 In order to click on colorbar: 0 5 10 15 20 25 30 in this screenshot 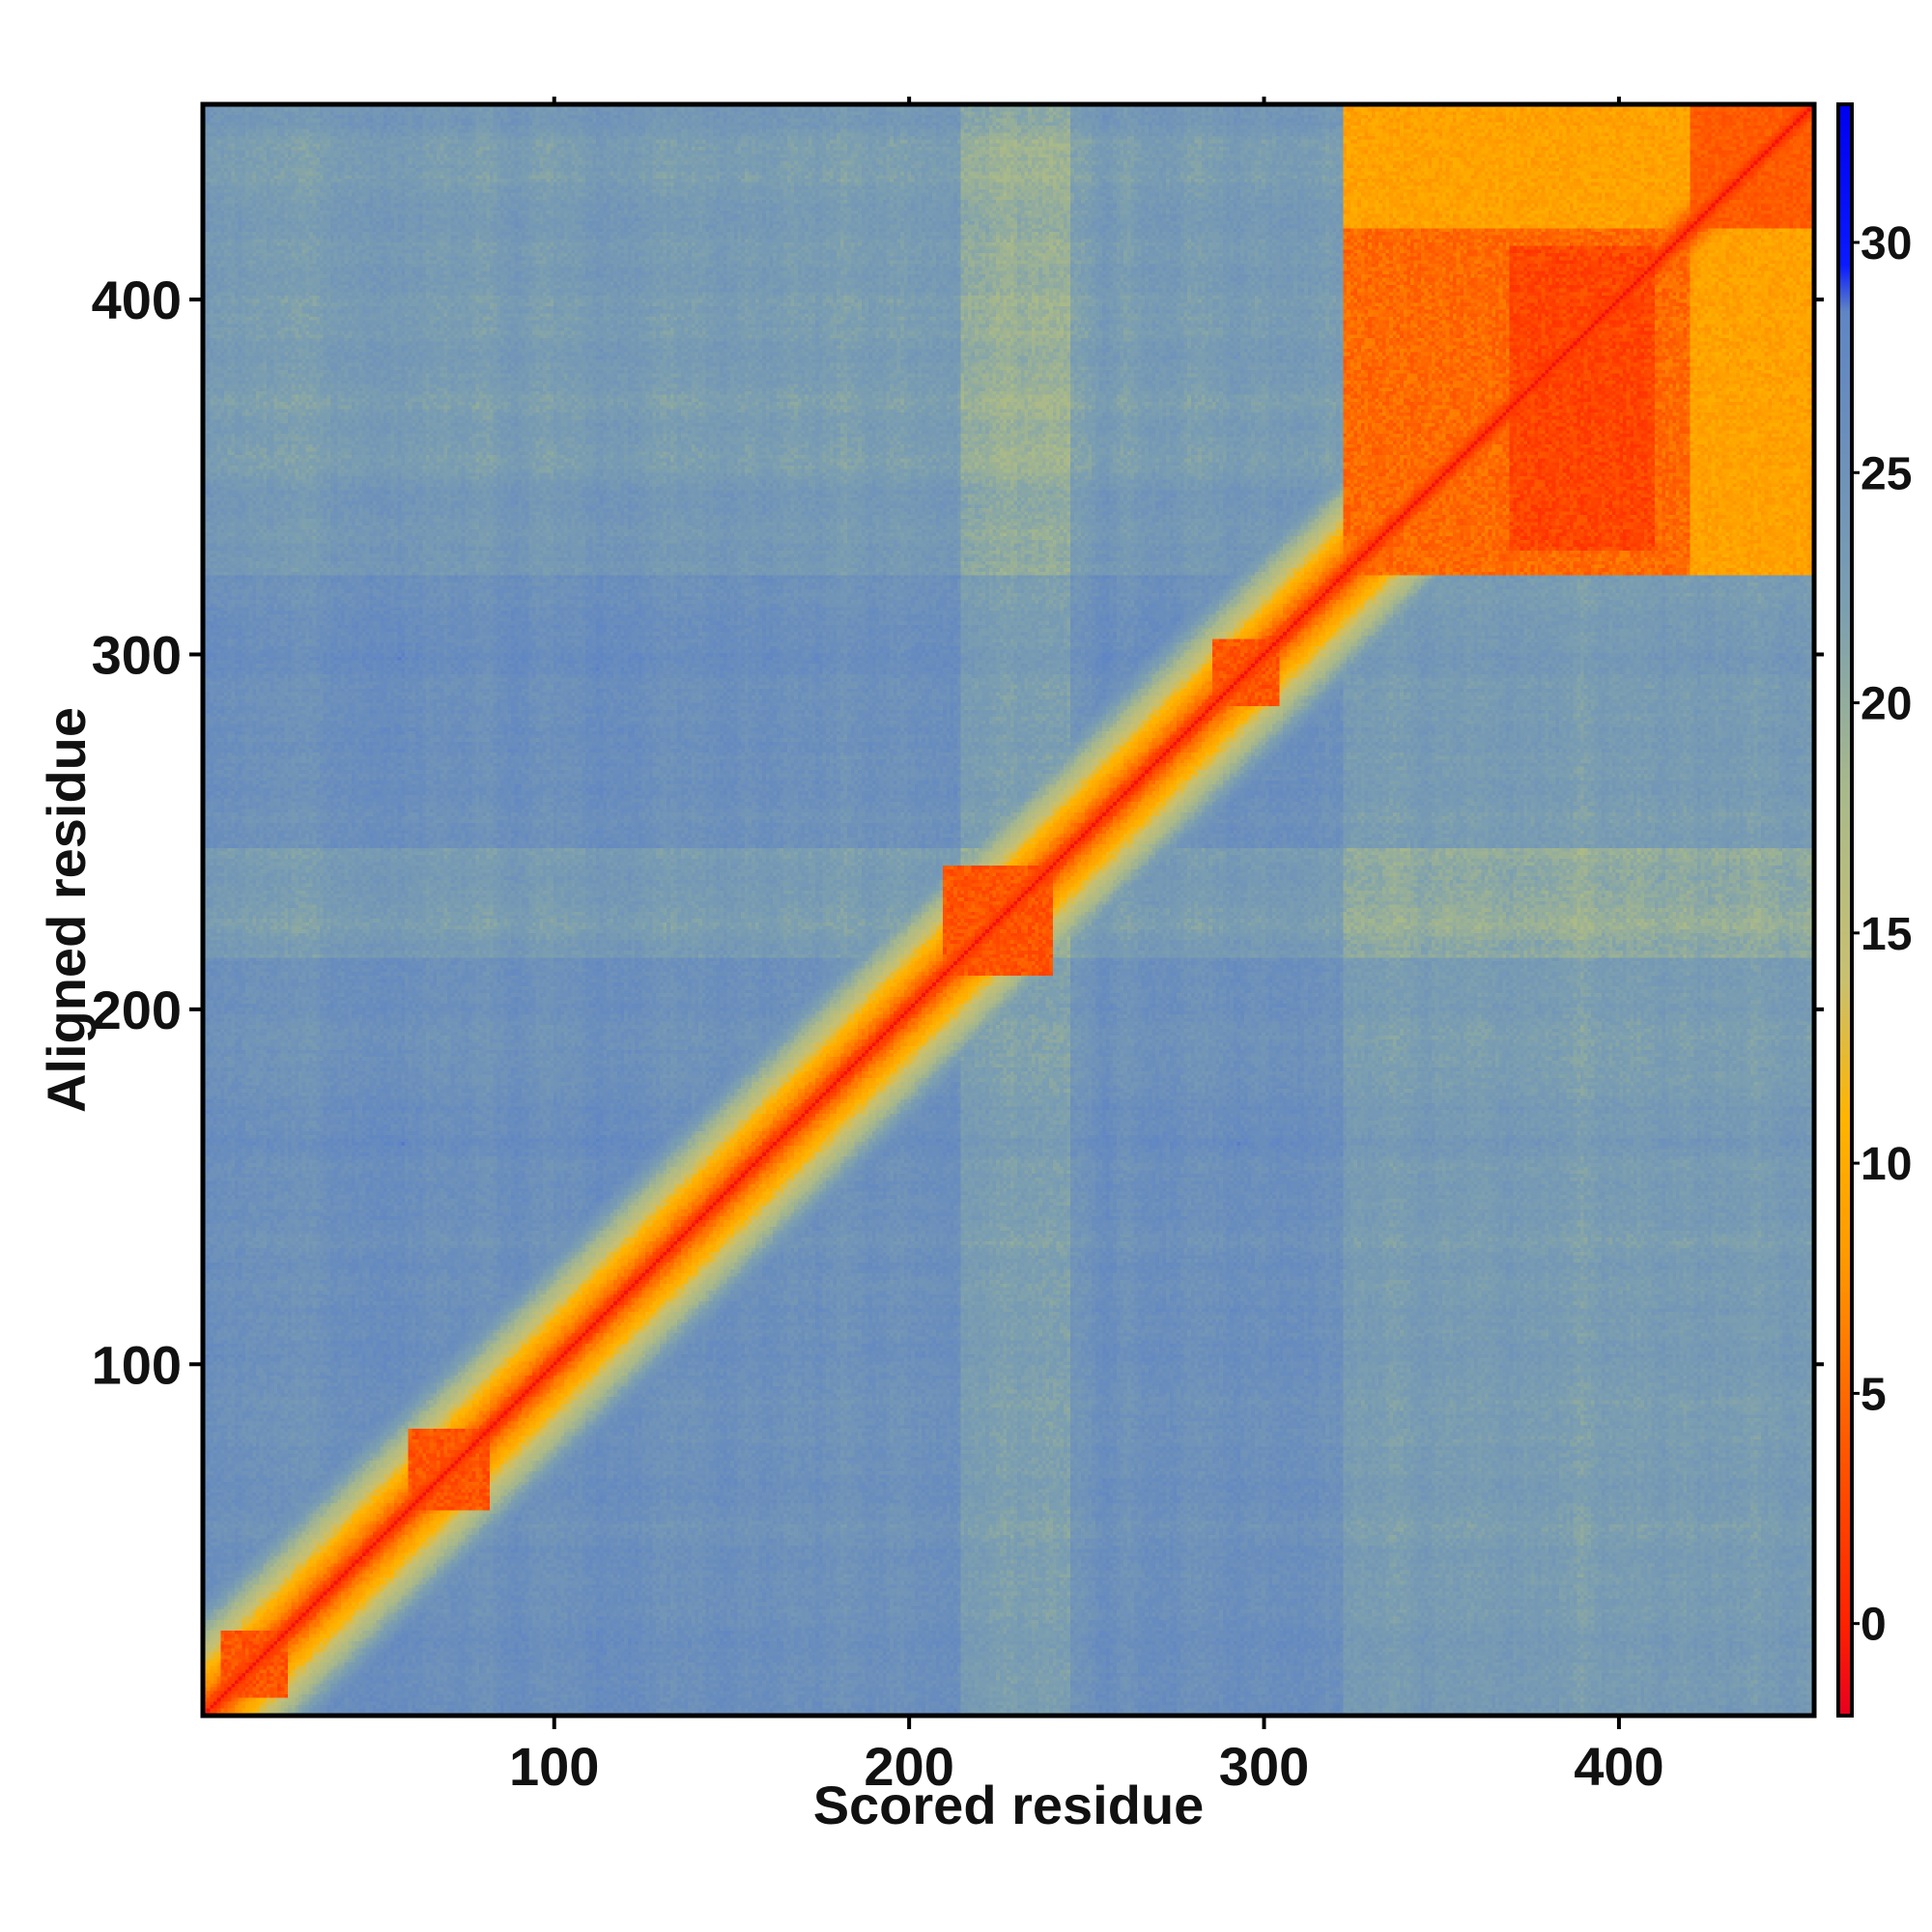, I will do `click(1874, 910)`.